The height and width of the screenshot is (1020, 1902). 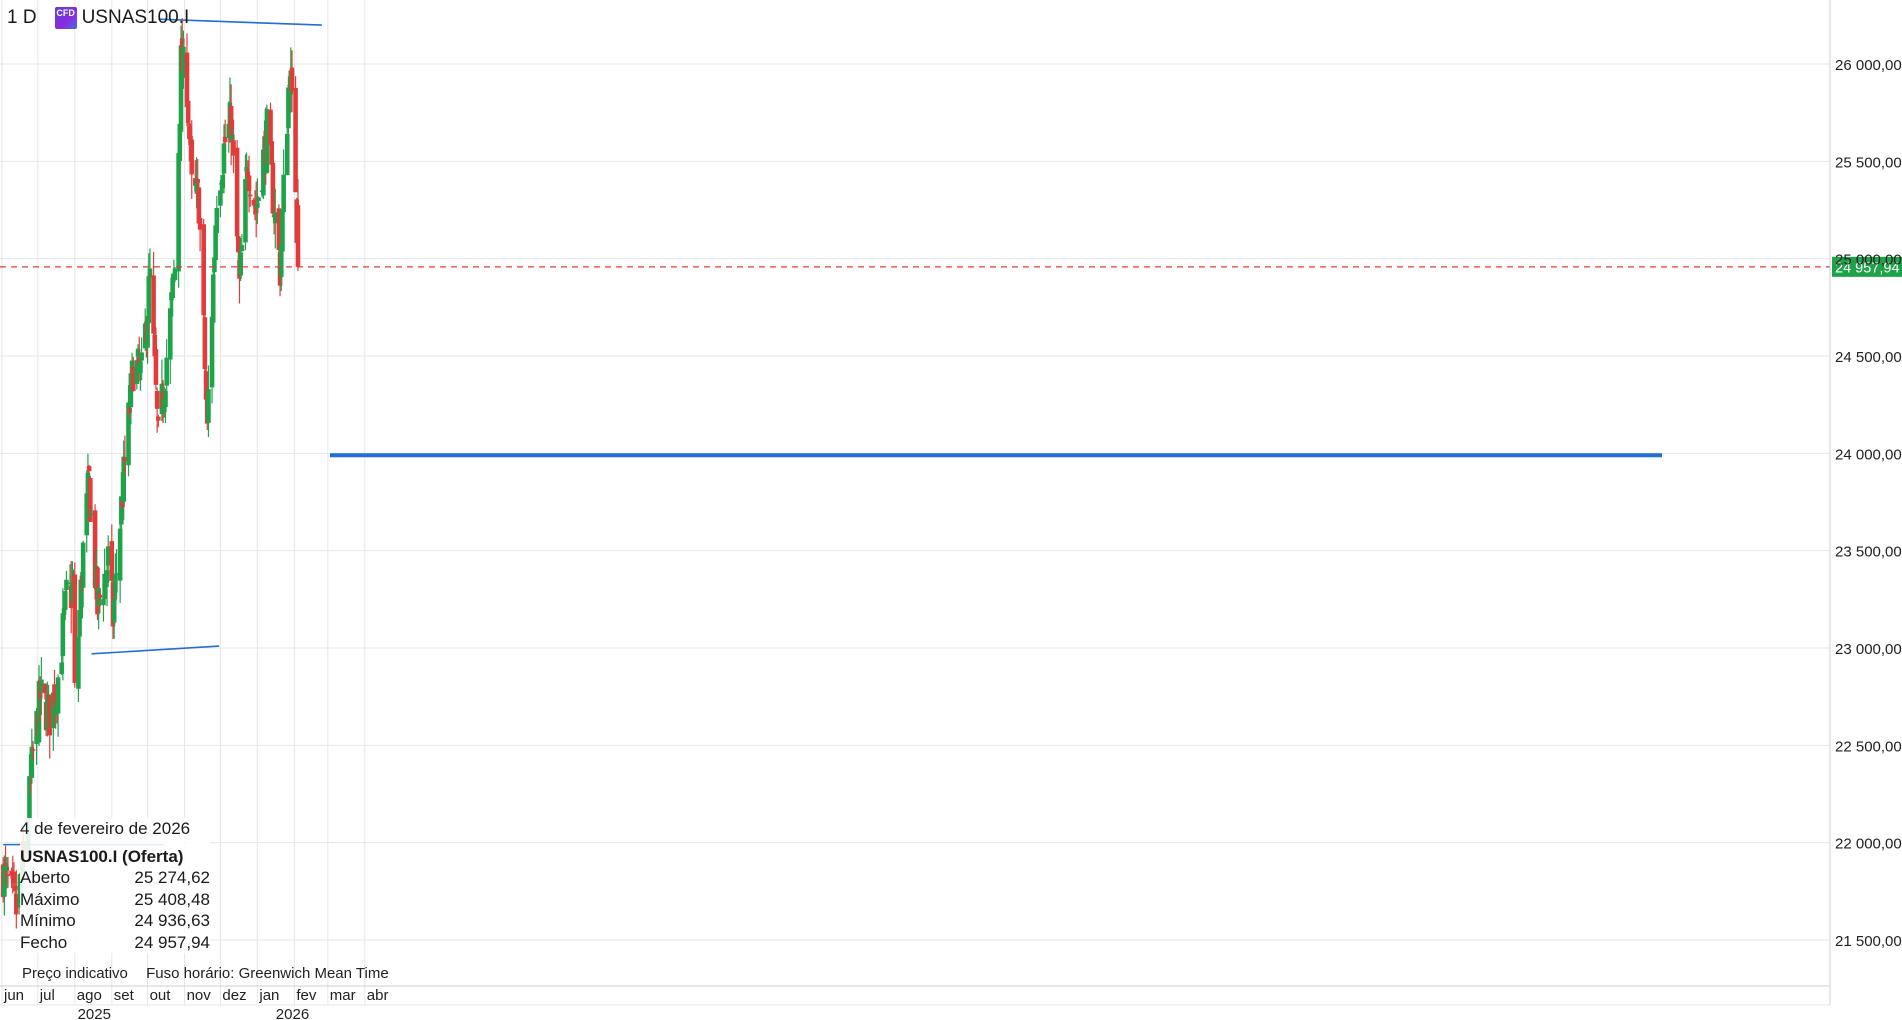 What do you see at coordinates (115, 900) in the screenshot?
I see `info-row-high: Máximo 25 408,48` at bounding box center [115, 900].